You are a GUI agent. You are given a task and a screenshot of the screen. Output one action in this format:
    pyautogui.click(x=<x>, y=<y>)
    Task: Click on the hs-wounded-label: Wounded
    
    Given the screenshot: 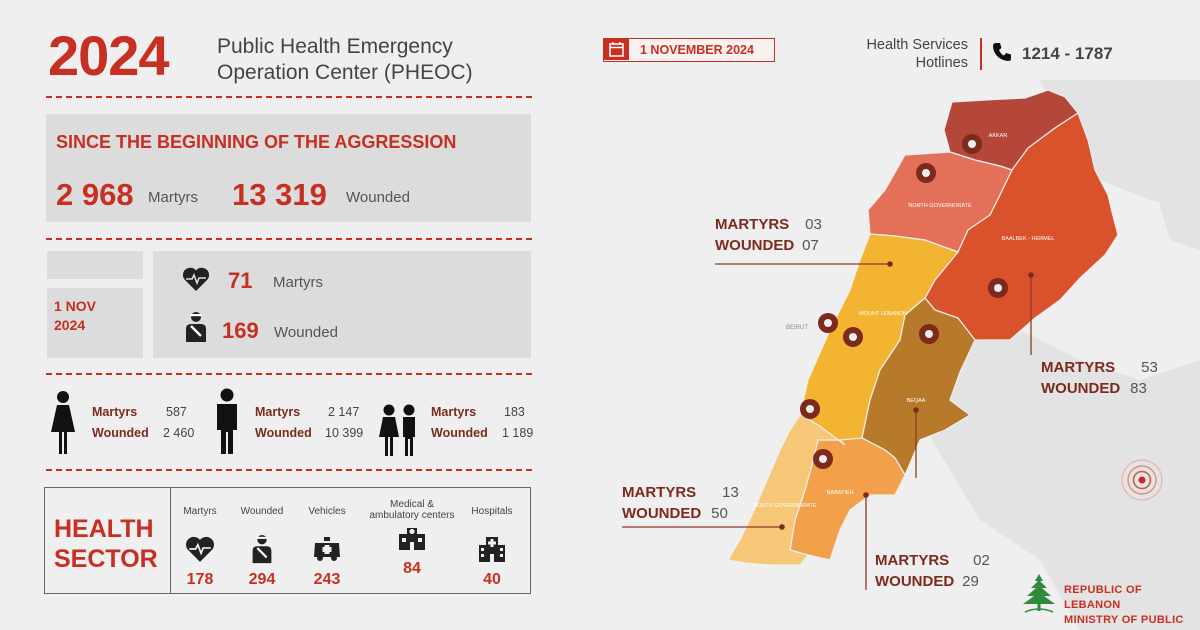 What is the action you would take?
    pyautogui.click(x=262, y=511)
    